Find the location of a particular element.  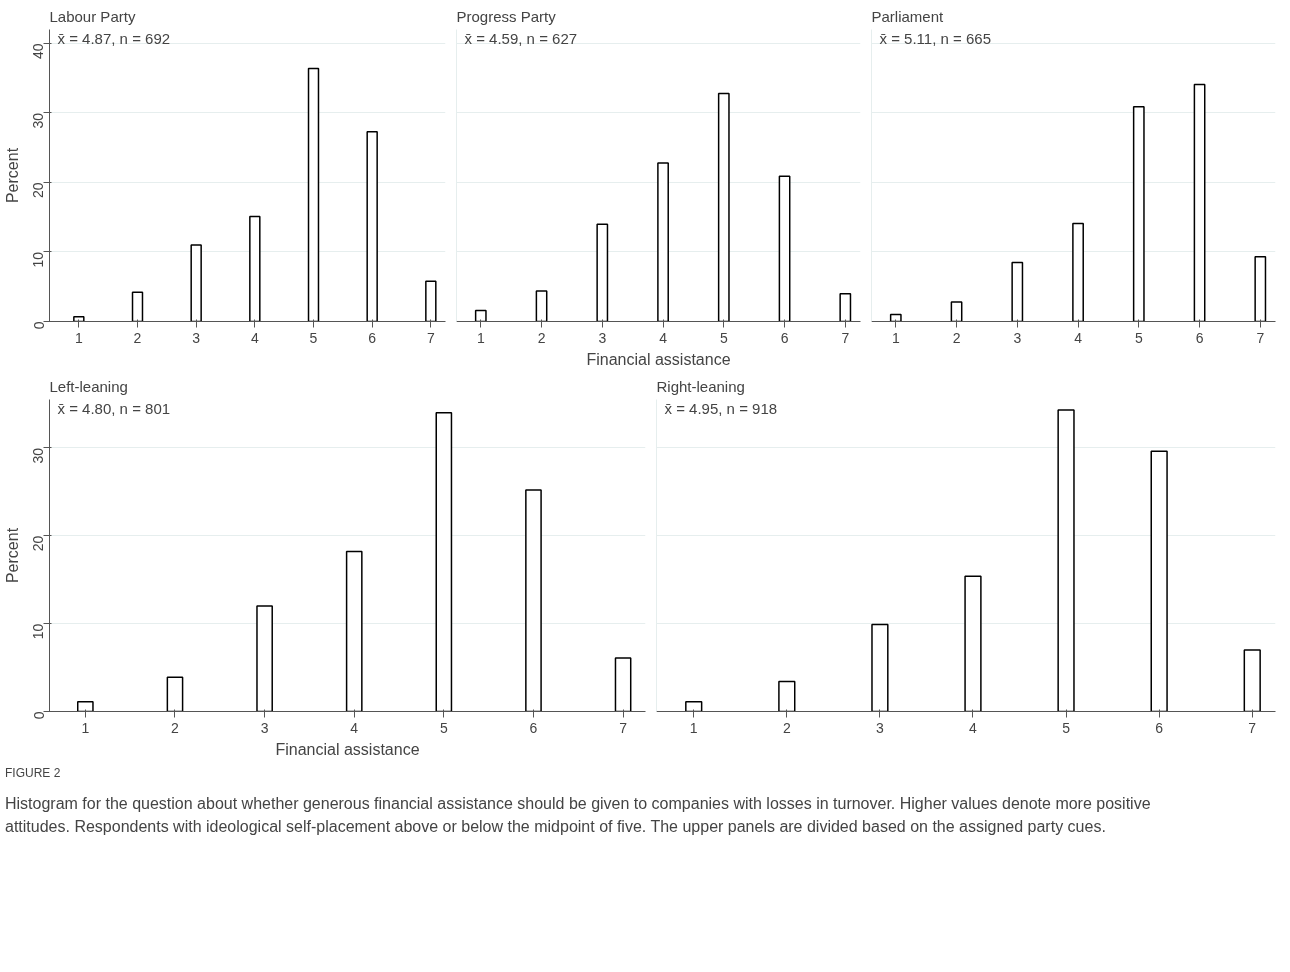

chart-title: Right-leaning is located at coordinates (700, 386).